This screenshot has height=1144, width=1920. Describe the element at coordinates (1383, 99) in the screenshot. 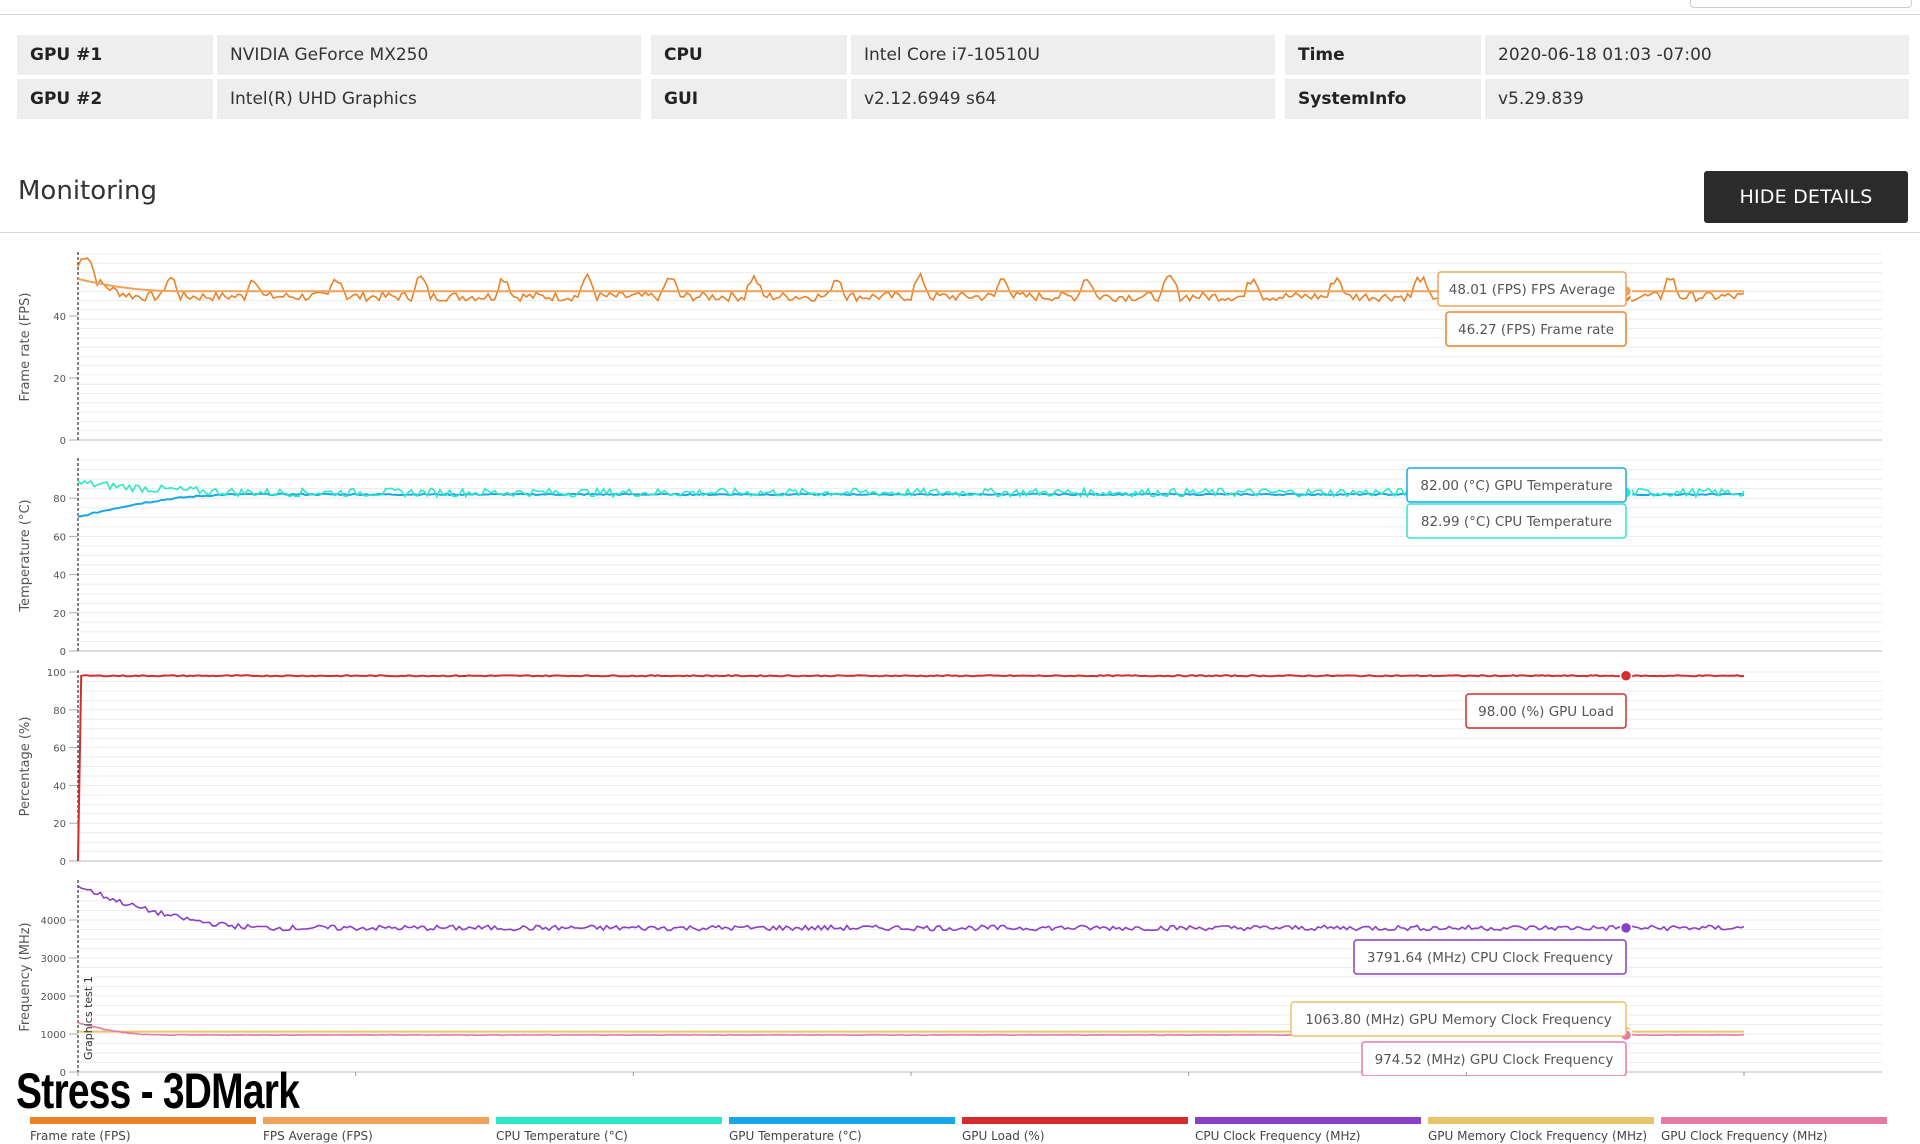

I see `systeminfo-key: SystemInfo` at that location.